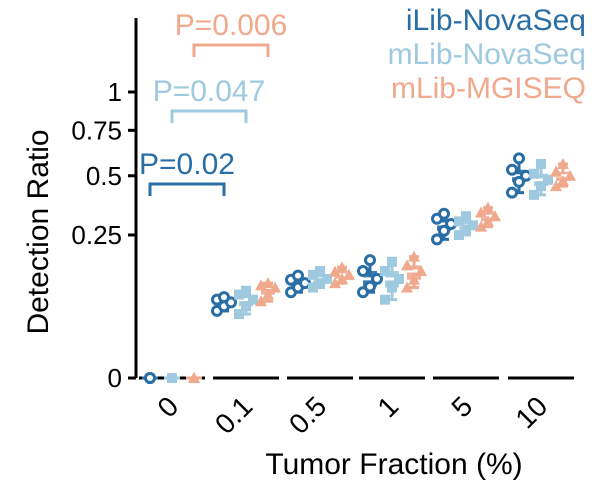  What do you see at coordinates (233, 414) in the screenshot?
I see `x-tick-label: 0.1` at bounding box center [233, 414].